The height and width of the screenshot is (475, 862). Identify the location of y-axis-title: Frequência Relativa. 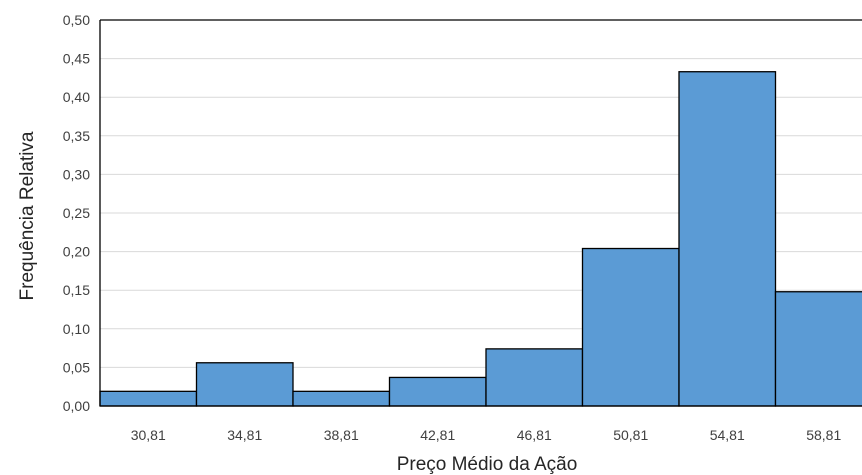
(27, 215).